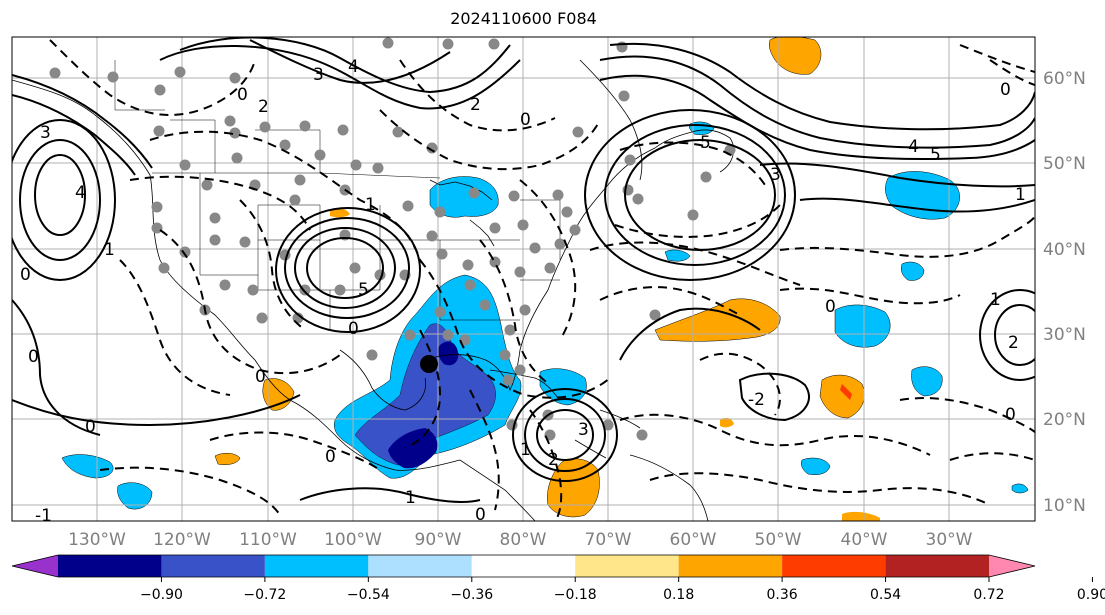 The width and height of the screenshot is (1105, 615). I want to click on lat-label: 40°N, so click(1064, 250).